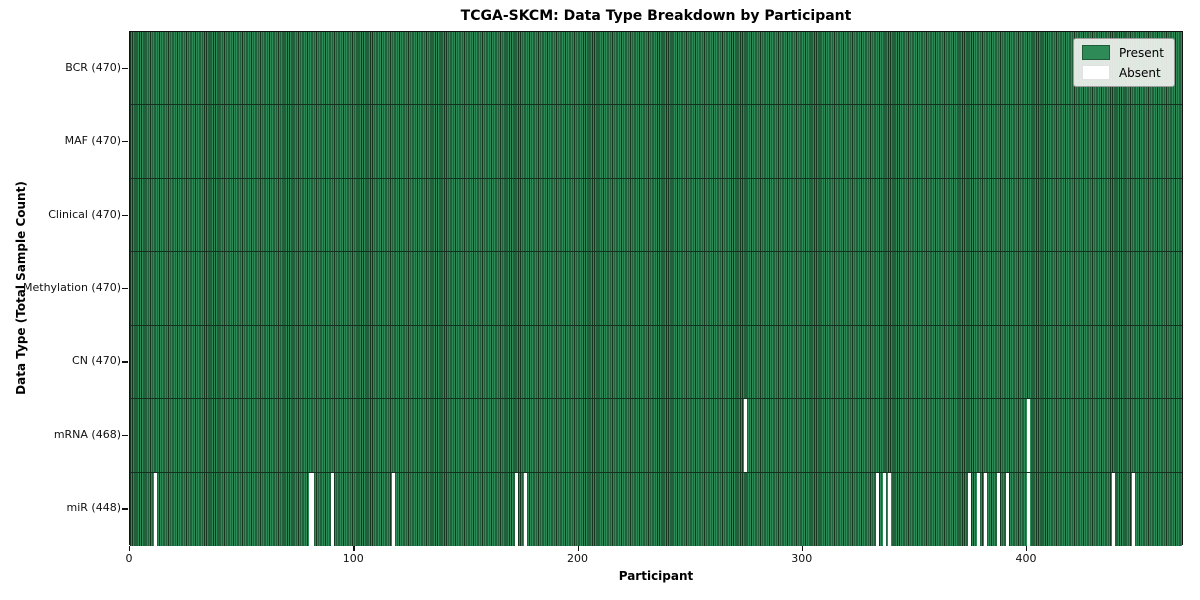  What do you see at coordinates (94, 508) in the screenshot?
I see `ytick-label-mir: miR (448)` at bounding box center [94, 508].